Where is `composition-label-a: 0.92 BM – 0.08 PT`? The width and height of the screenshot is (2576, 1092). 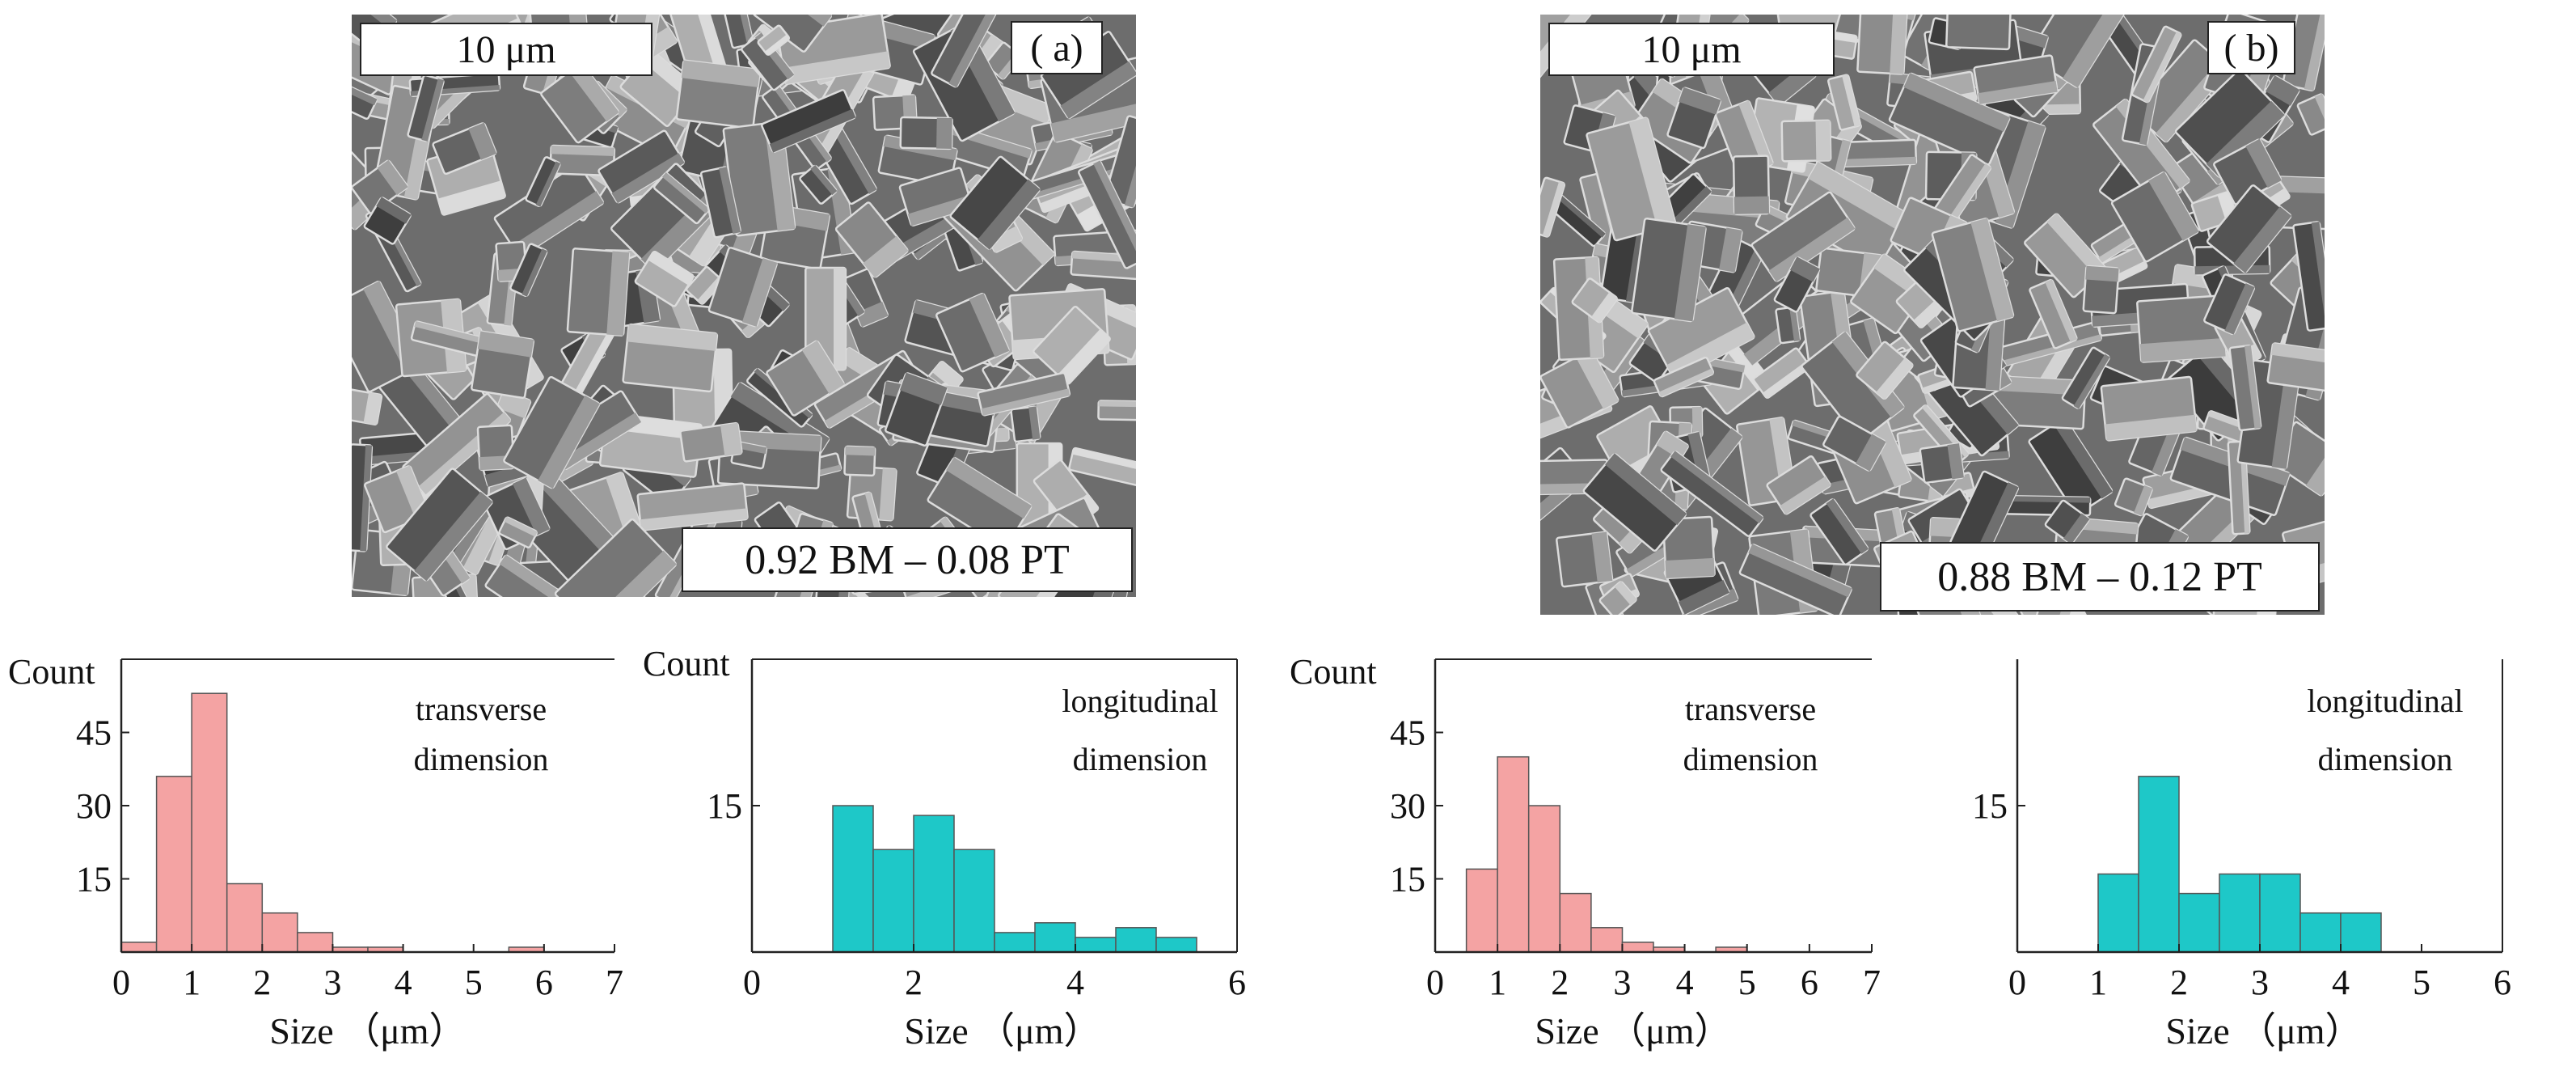
composition-label-a: 0.92 BM – 0.08 PT is located at coordinates (907, 560).